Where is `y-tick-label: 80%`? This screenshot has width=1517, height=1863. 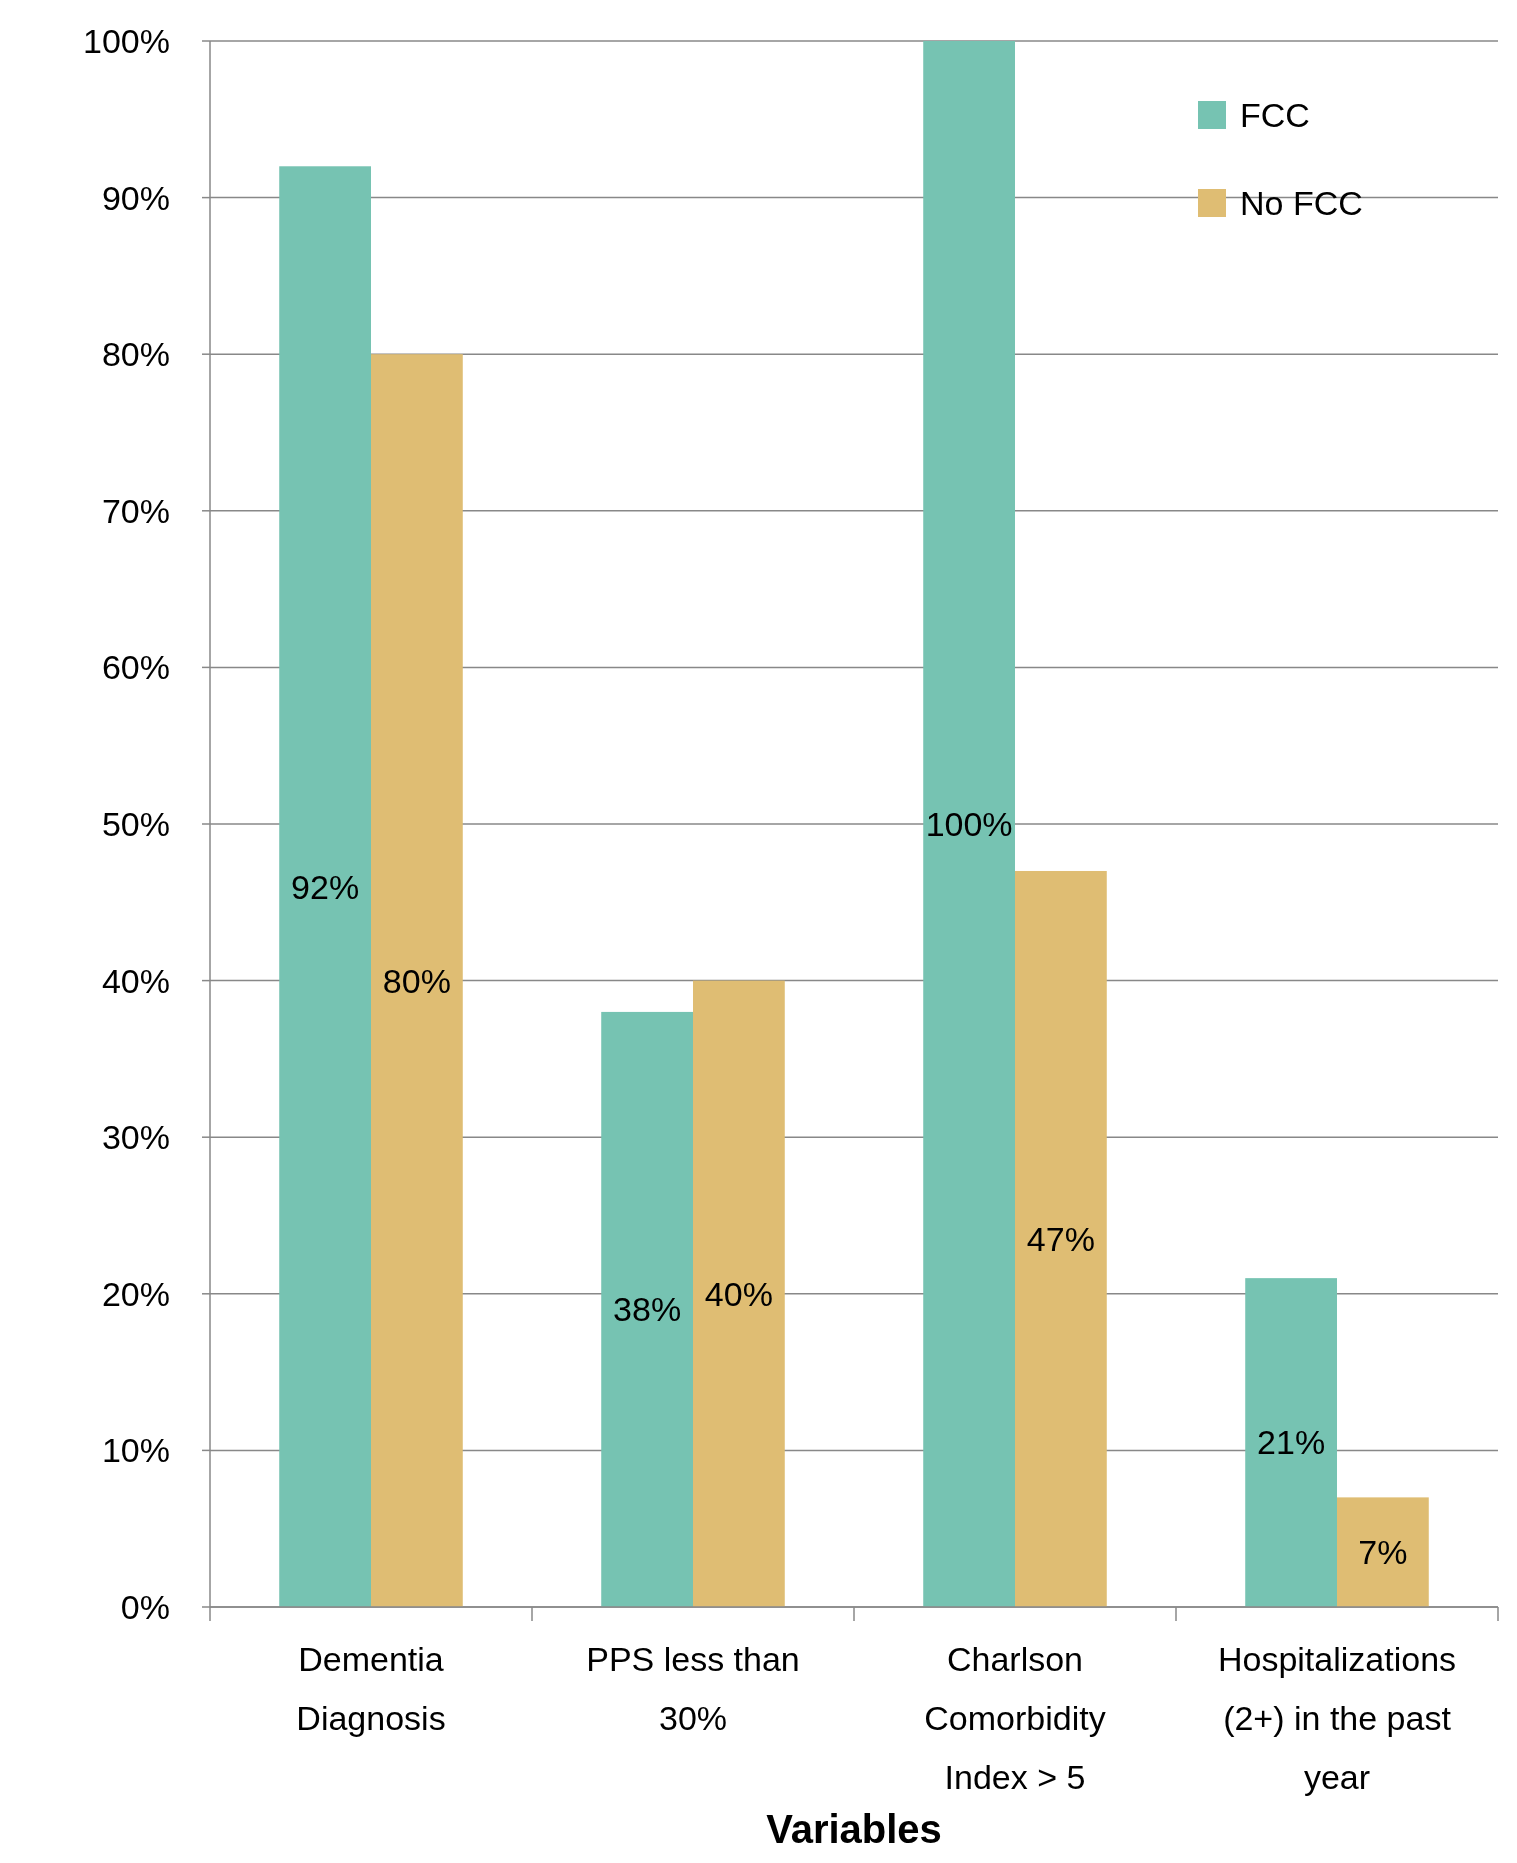
y-tick-label: 80% is located at coordinates (135, 354).